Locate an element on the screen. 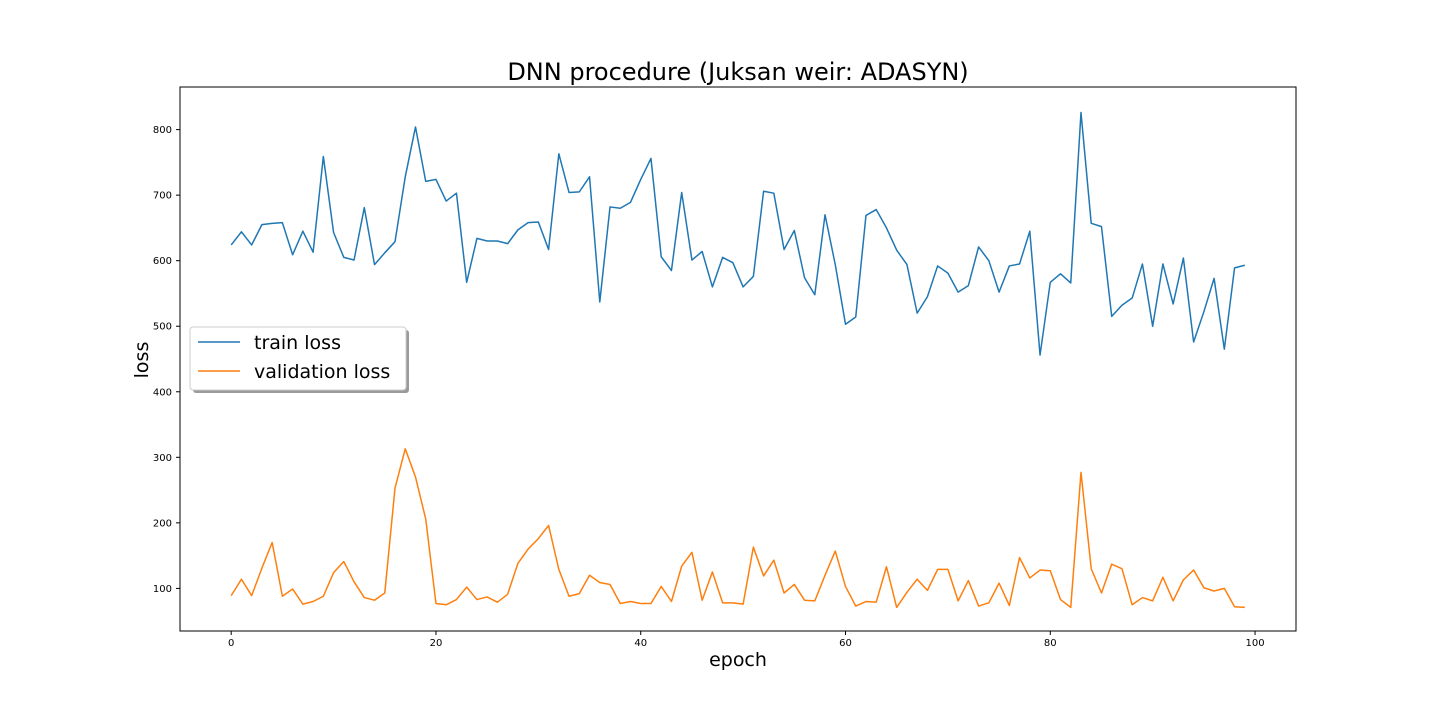  y-tick-label: 700 is located at coordinates (162, 196).